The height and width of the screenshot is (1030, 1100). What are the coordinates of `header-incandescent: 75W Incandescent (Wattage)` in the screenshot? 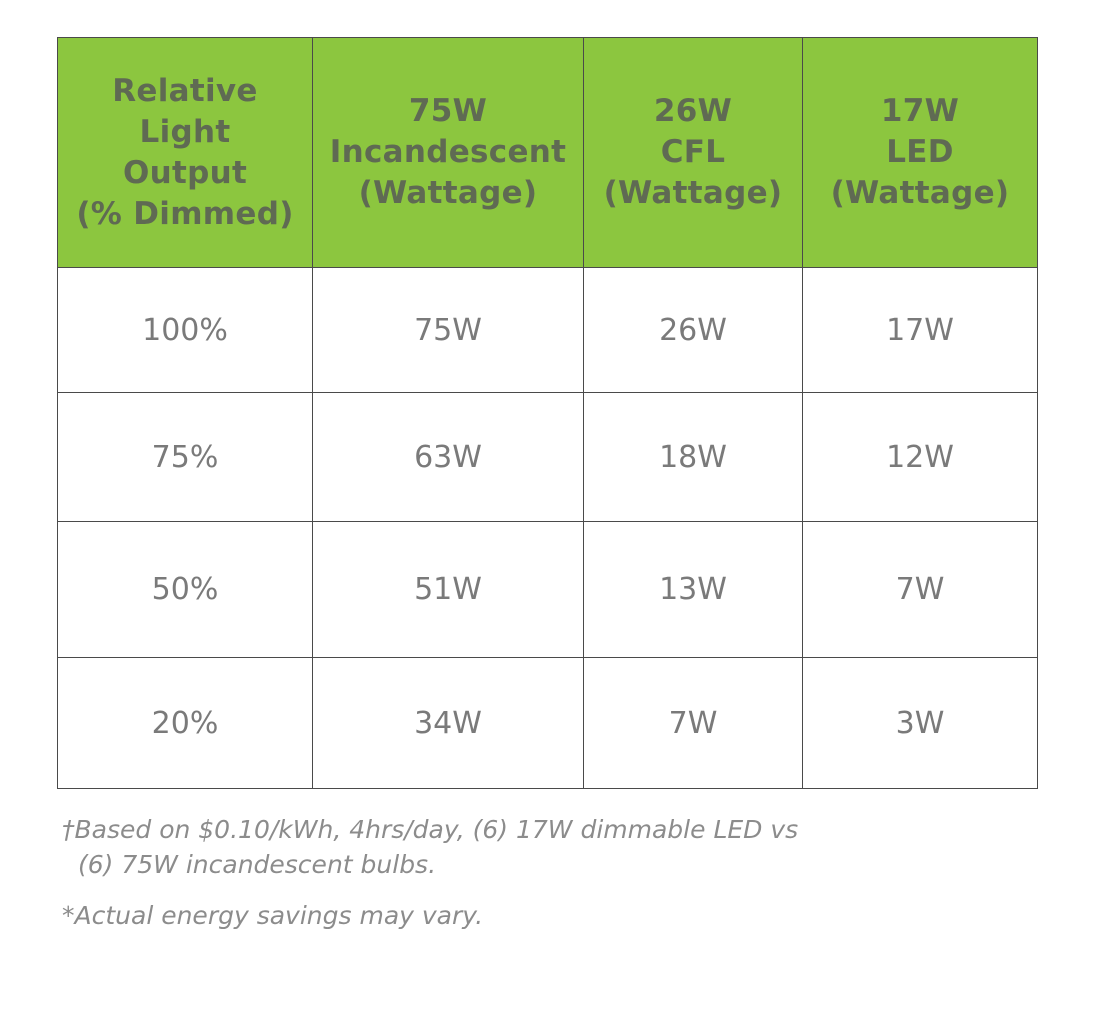 It's located at (448, 152).